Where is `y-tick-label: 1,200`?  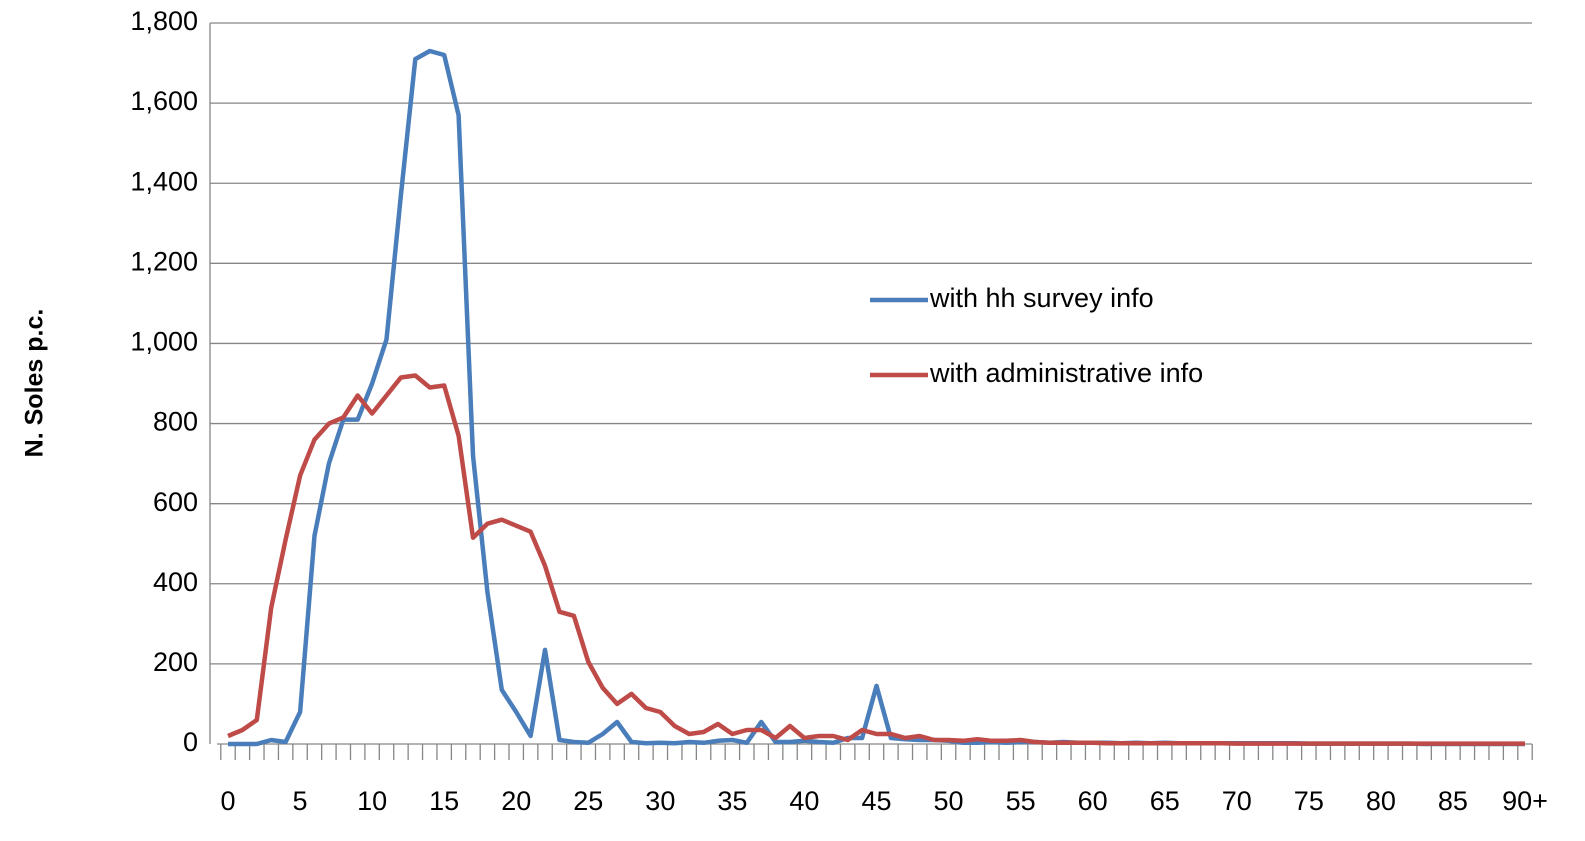
y-tick-label: 1,200 is located at coordinates (164, 261).